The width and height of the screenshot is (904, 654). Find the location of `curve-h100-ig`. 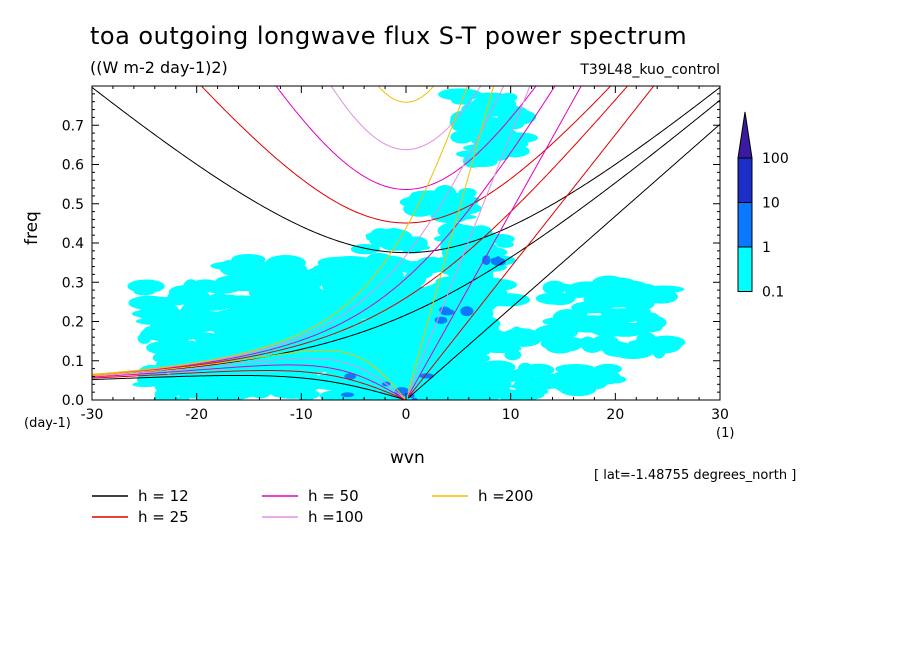

curve-h100-ig is located at coordinates (406, 118).